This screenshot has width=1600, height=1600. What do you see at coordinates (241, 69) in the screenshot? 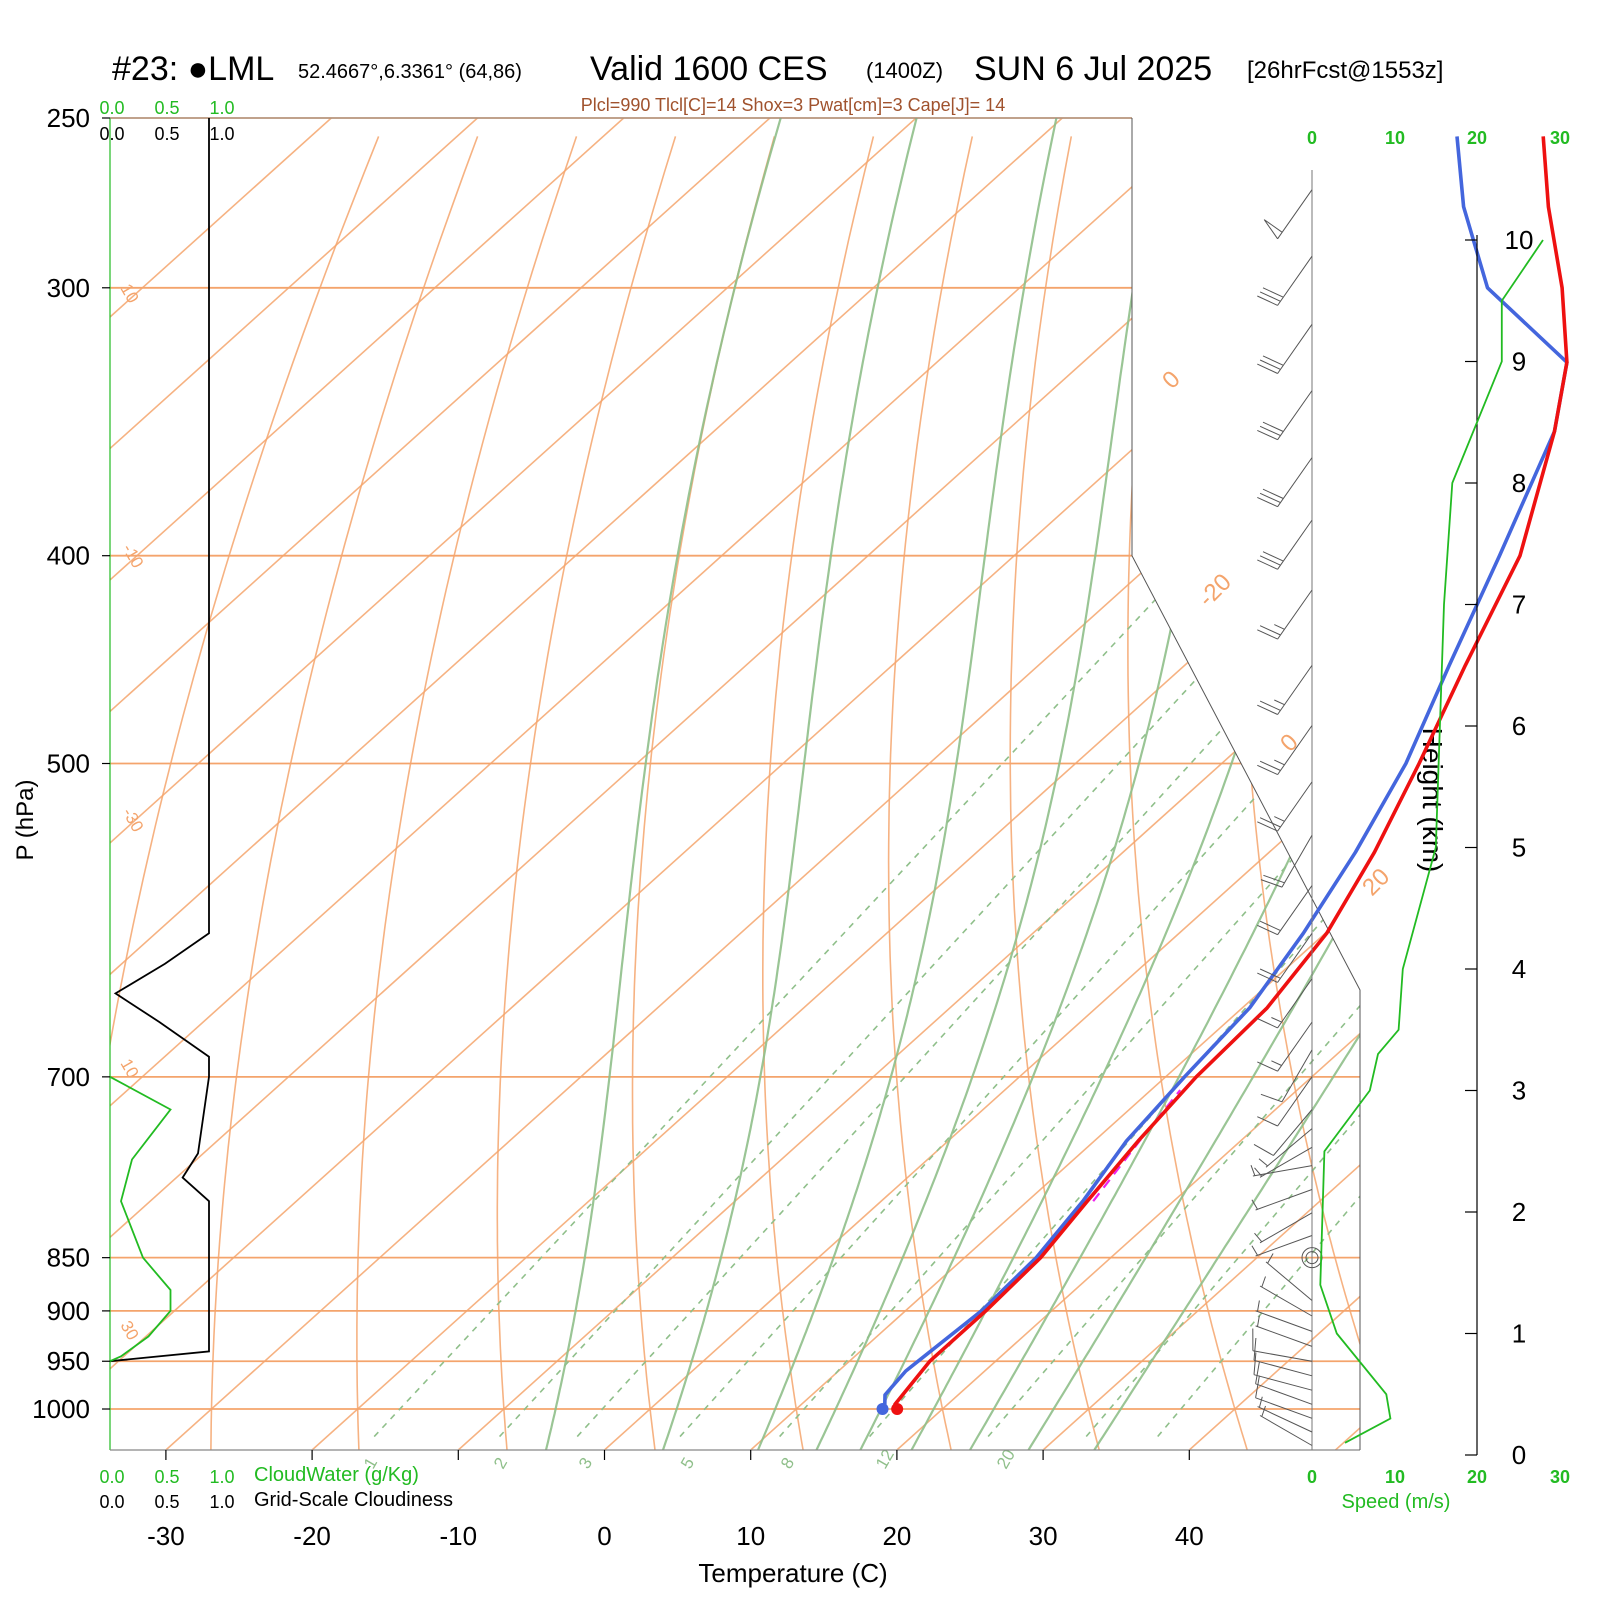
I see `station-name: LML` at bounding box center [241, 69].